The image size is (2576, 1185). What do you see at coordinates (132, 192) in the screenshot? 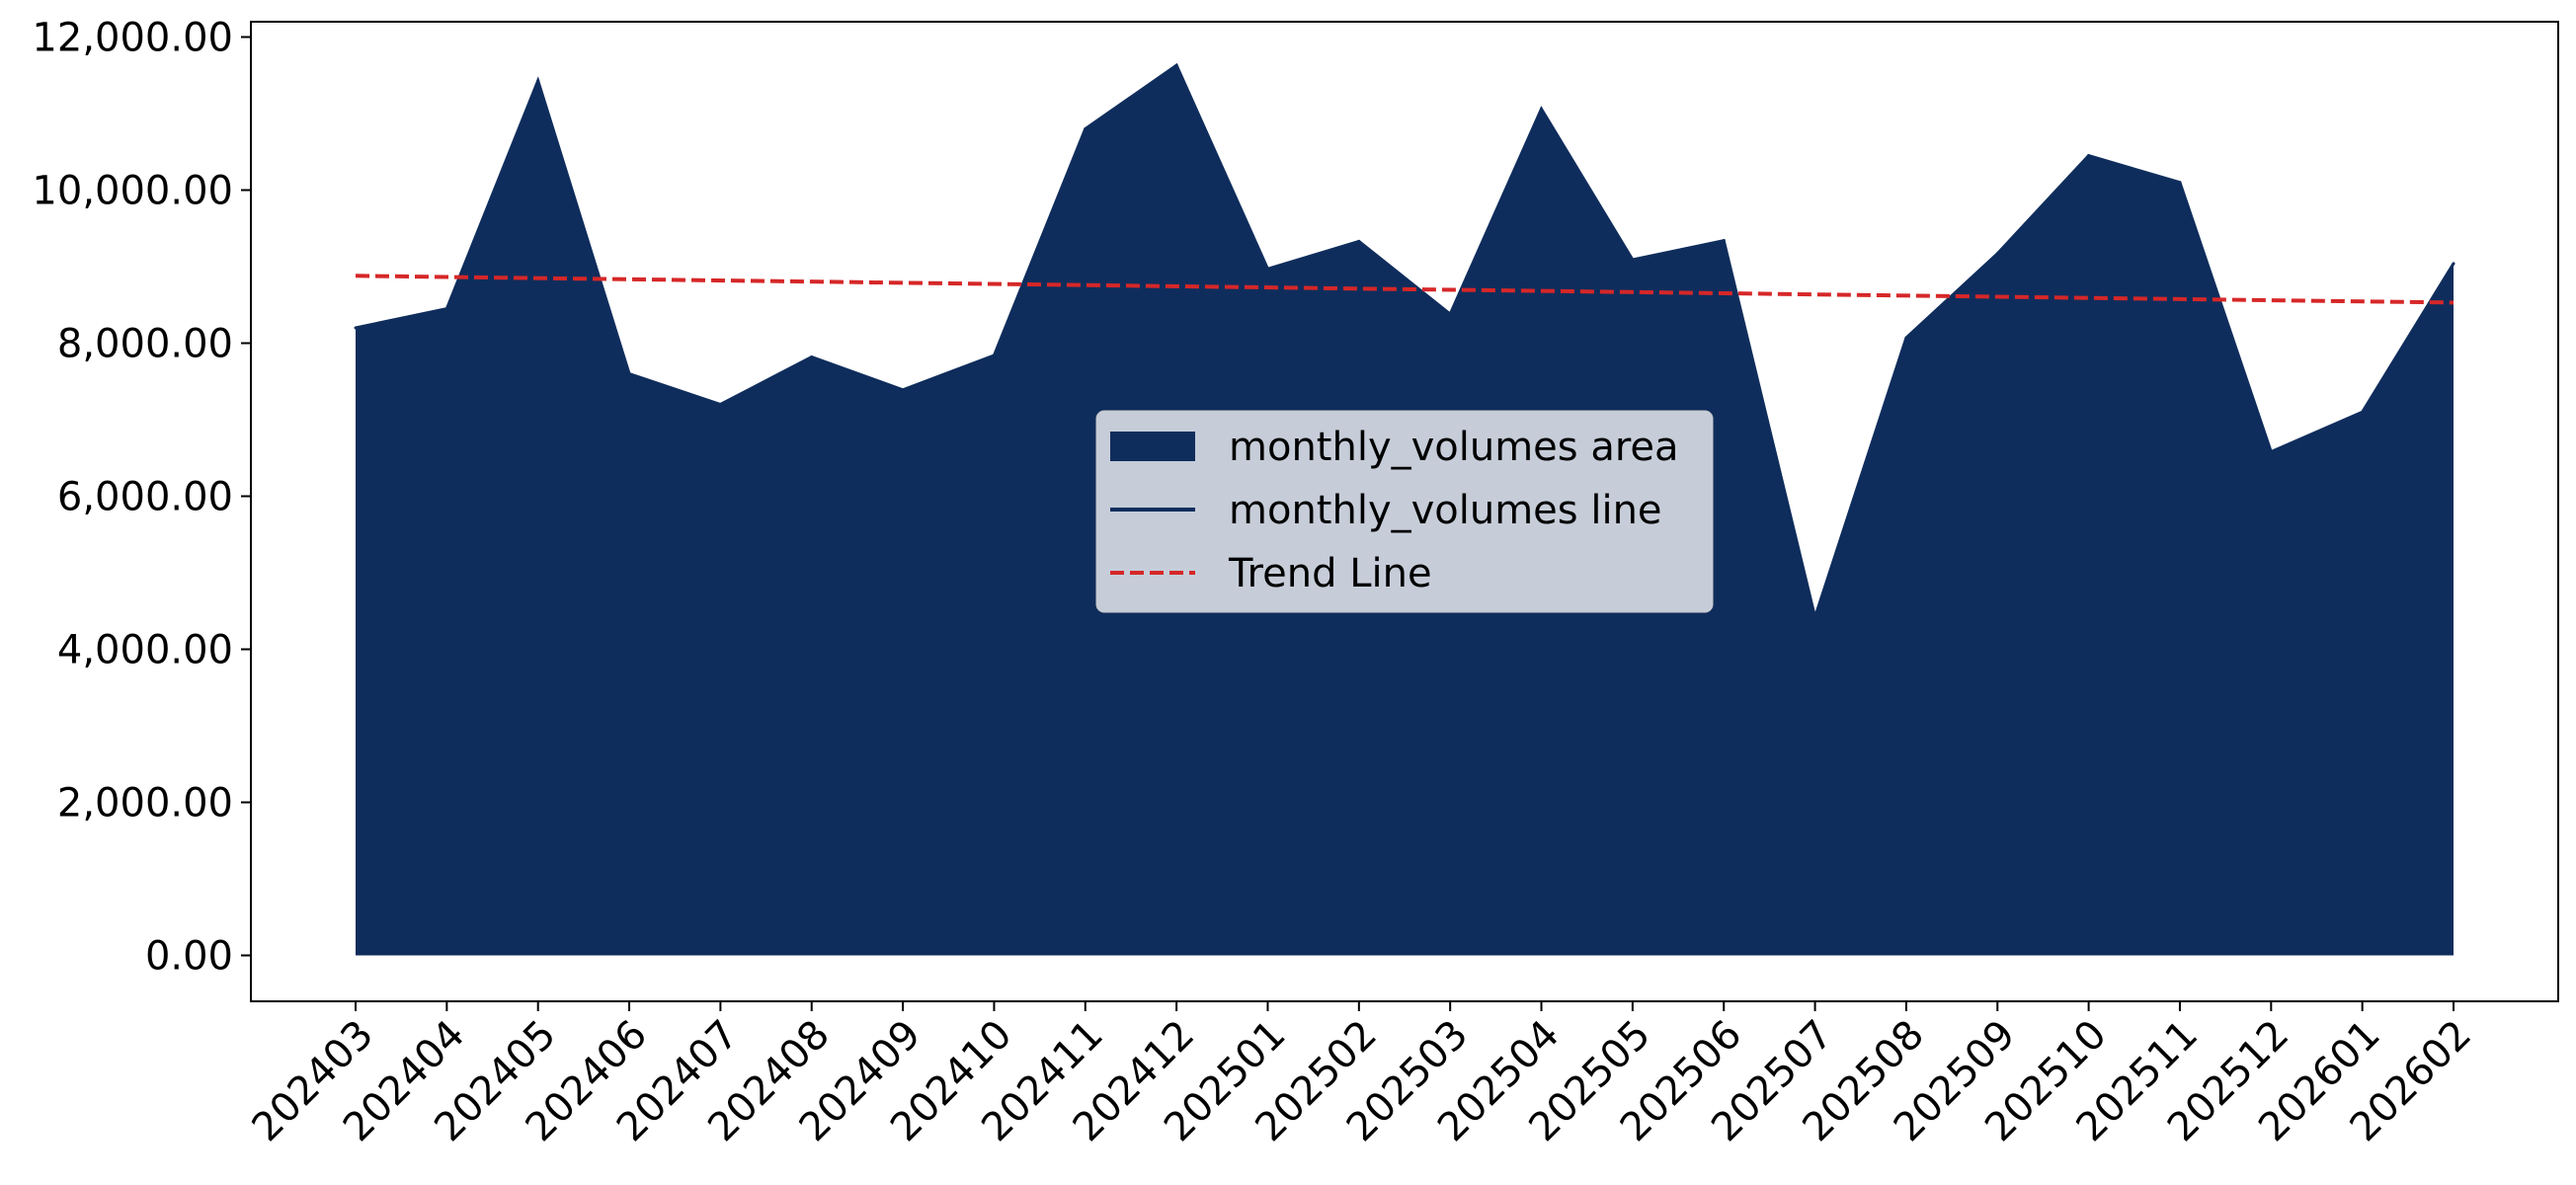
I see `y-tick-label: 10,000.00` at bounding box center [132, 192].